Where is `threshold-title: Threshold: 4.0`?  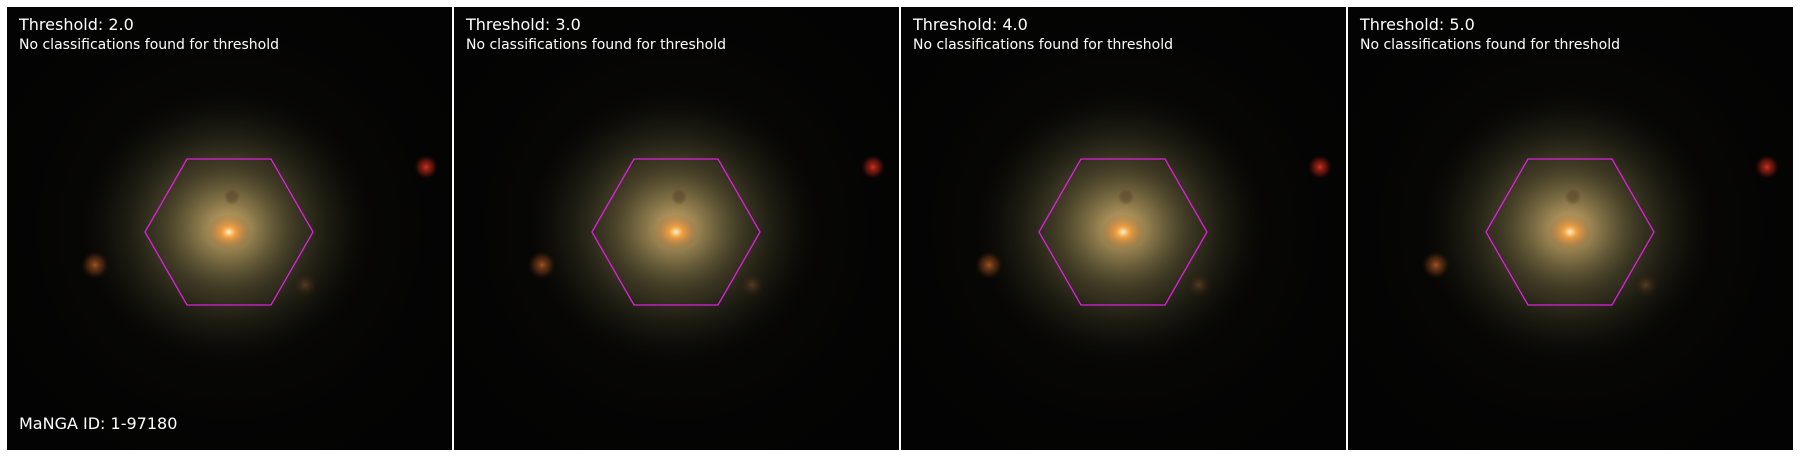 threshold-title: Threshold: 4.0 is located at coordinates (970, 24).